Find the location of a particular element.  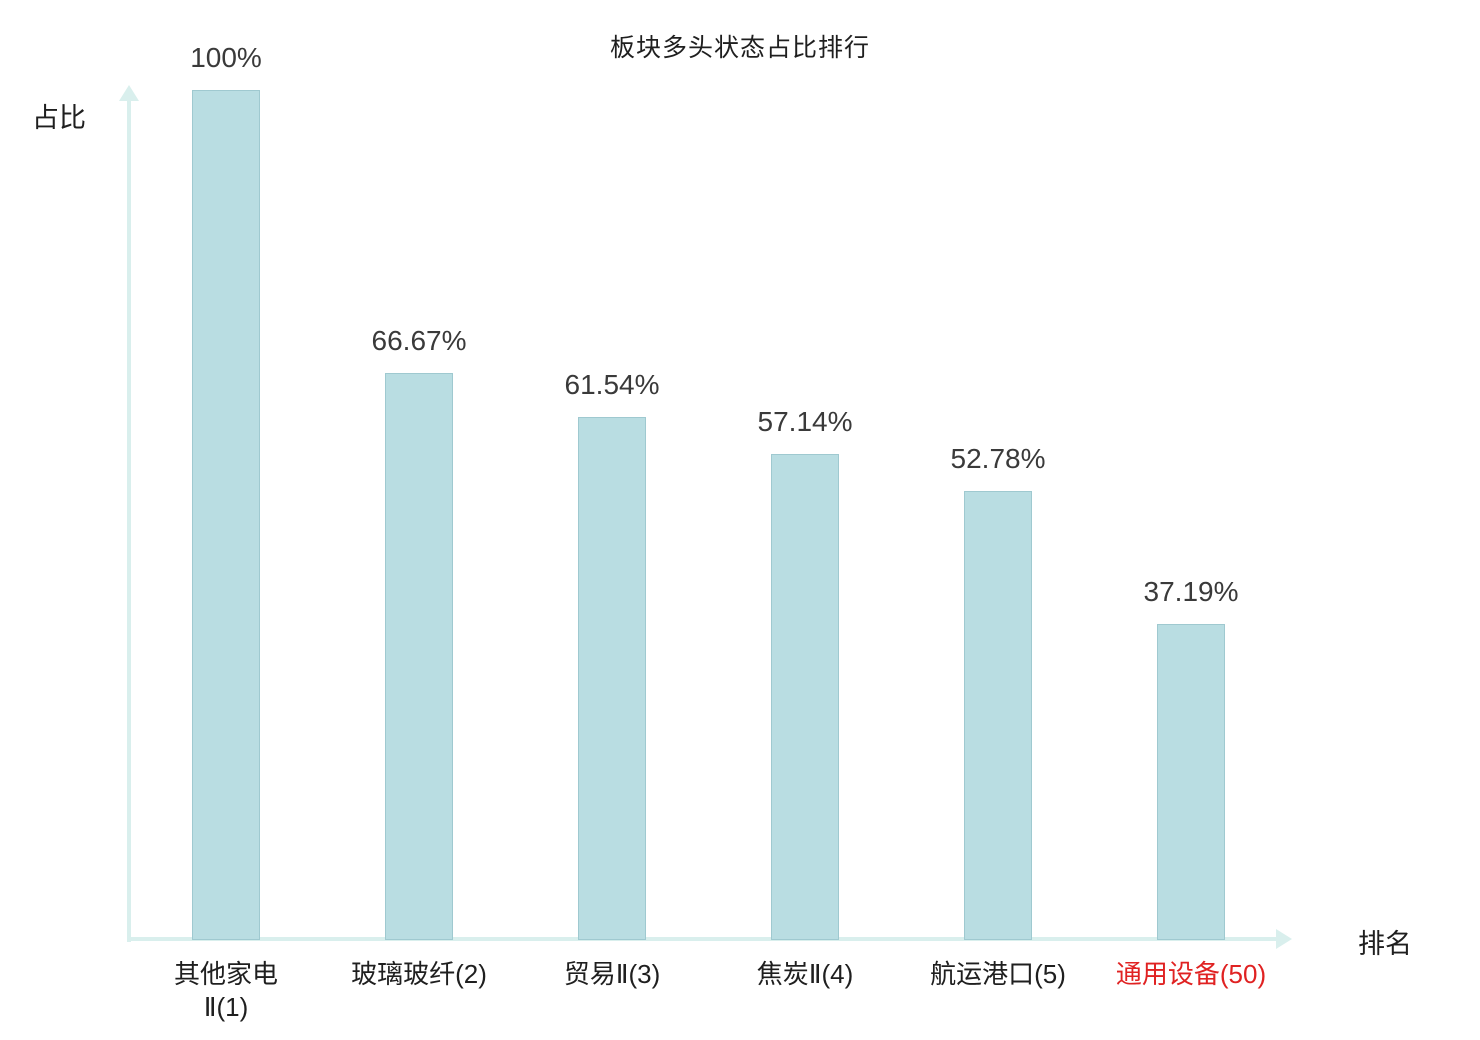

category-label: 焦炭Ⅱ(4) is located at coordinates (805, 974).